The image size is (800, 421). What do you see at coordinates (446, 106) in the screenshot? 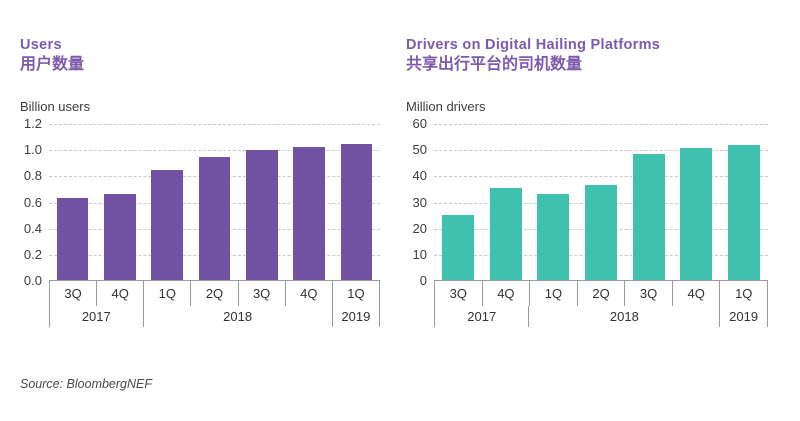
I see `y-axis-unit-label: Million drivers` at bounding box center [446, 106].